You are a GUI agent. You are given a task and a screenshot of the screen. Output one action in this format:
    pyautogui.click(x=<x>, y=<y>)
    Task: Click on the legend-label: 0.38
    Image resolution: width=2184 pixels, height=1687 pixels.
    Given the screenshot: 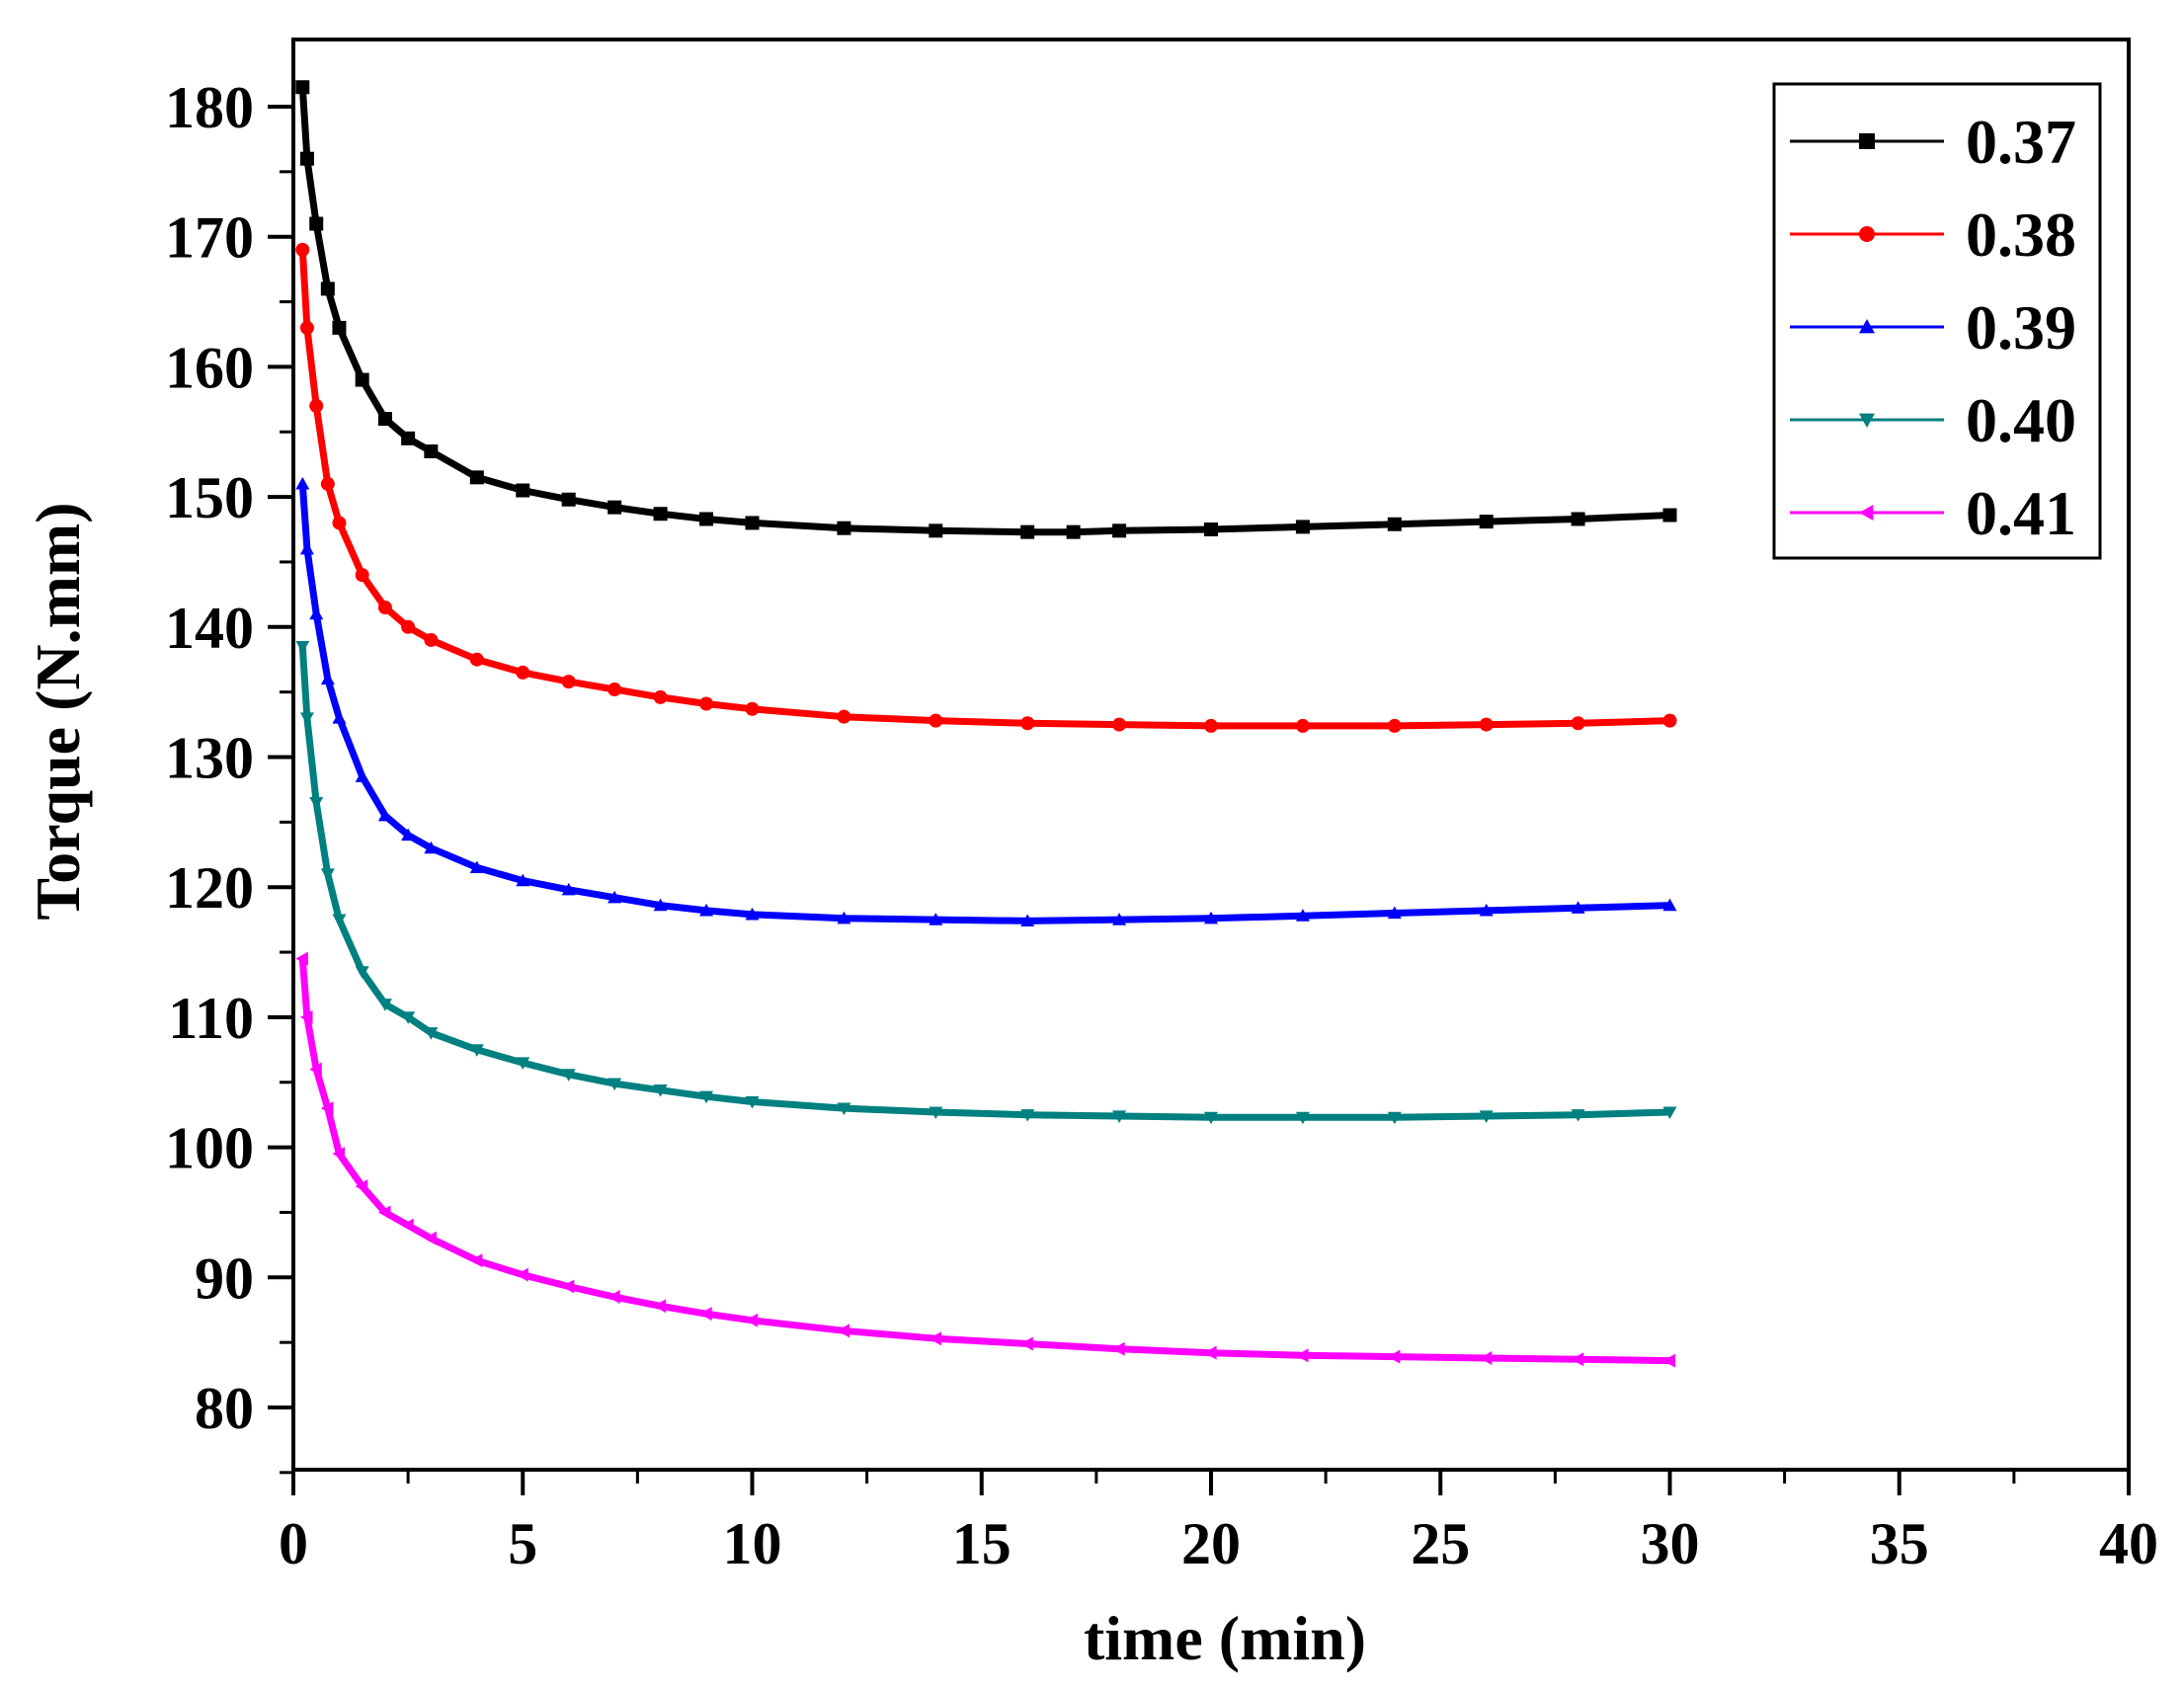 What is the action you would take?
    pyautogui.click(x=2021, y=235)
    